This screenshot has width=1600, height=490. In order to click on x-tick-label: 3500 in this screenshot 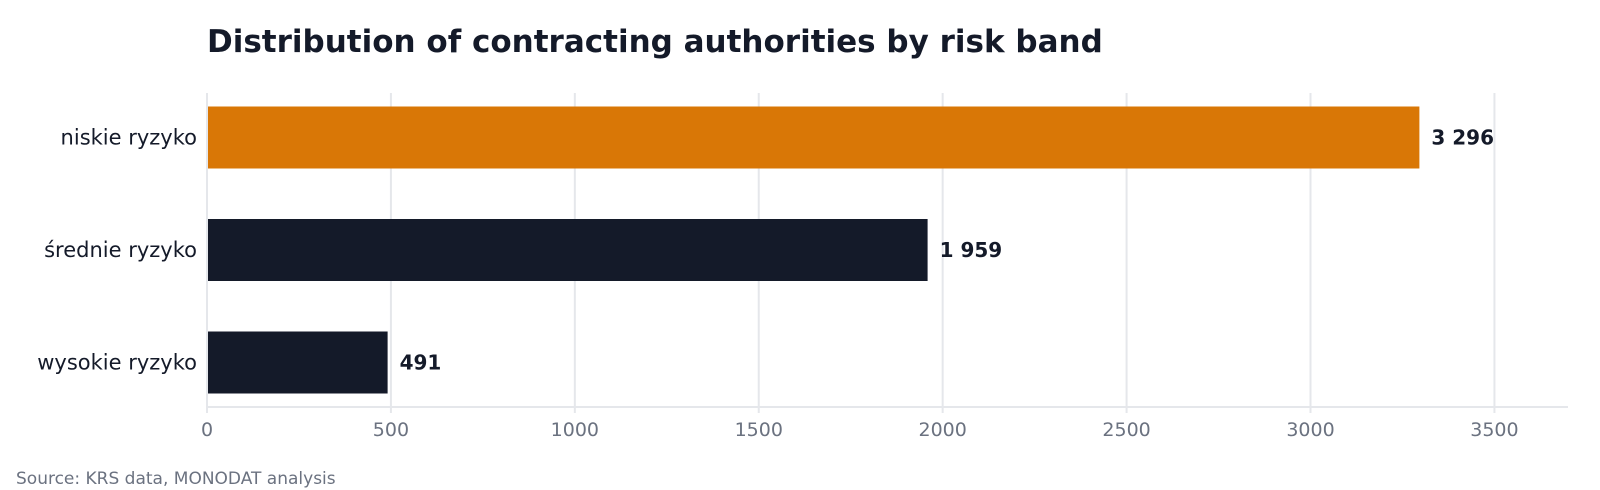, I will do `click(1494, 430)`.